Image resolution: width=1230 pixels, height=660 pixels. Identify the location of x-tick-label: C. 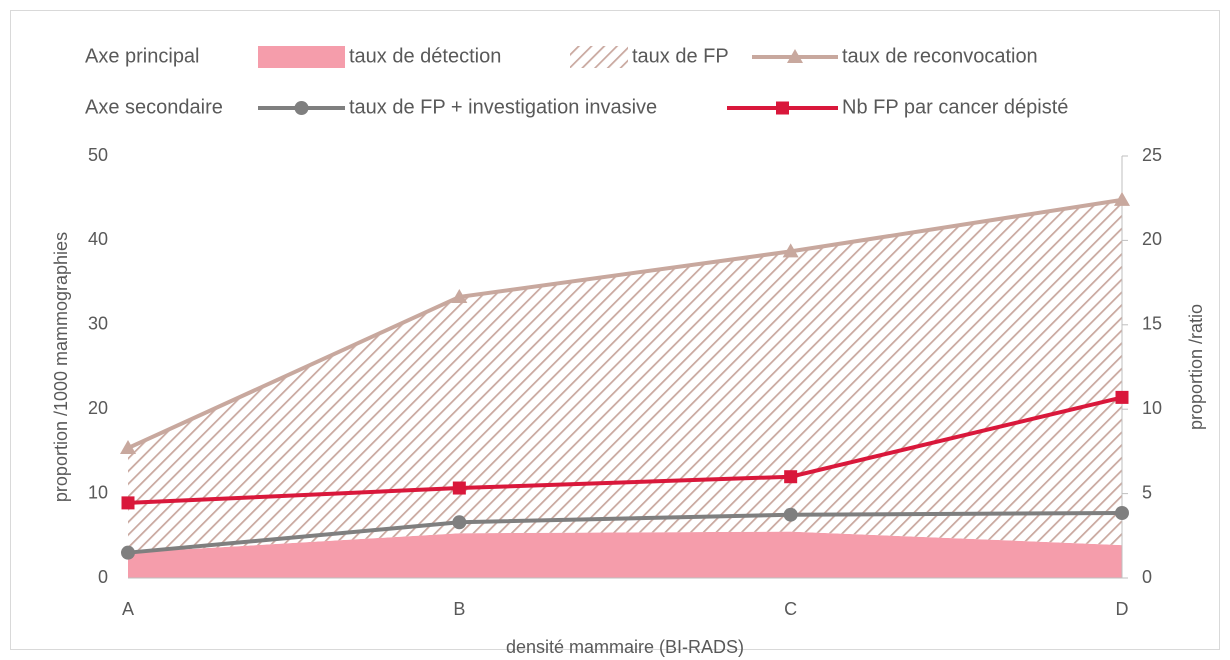
(790, 609).